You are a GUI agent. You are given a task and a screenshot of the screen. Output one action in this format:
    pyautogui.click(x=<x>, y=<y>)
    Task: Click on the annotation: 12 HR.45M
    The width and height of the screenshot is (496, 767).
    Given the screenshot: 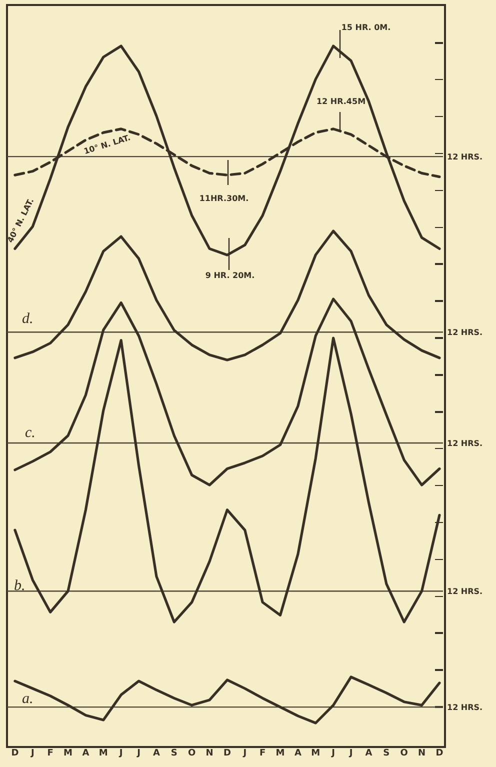 What is the action you would take?
    pyautogui.click(x=341, y=101)
    